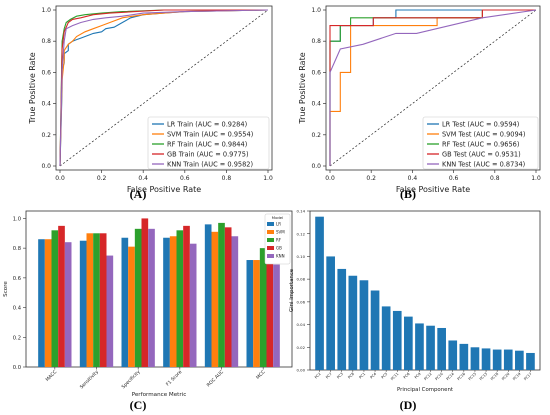  I want to click on legend-entry: LR, so click(278, 224).